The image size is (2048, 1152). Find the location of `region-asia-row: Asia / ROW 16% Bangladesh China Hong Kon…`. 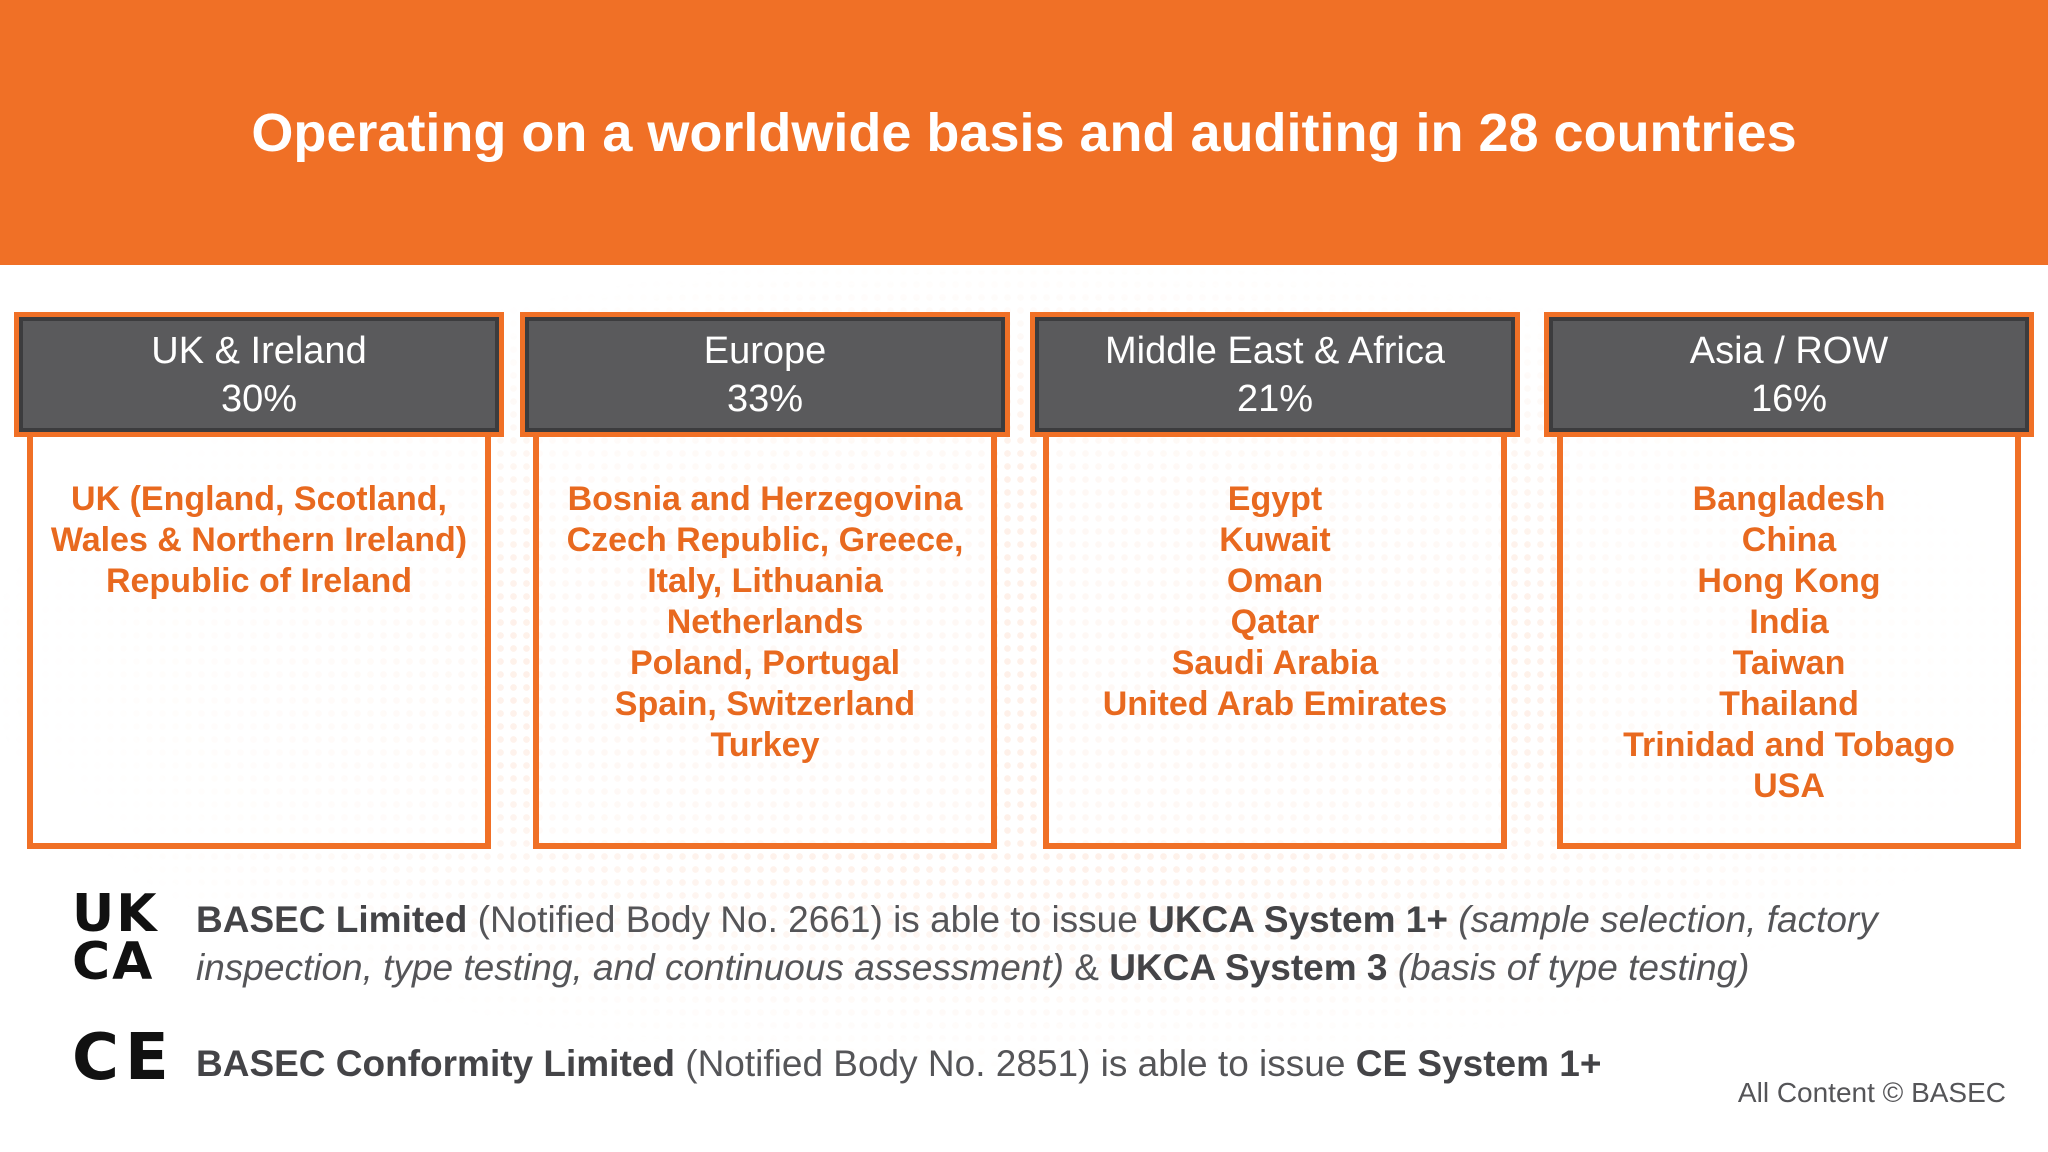

region-asia-row: Asia / ROW 16% Bangladesh China Hong Kon… is located at coordinates (1789, 580).